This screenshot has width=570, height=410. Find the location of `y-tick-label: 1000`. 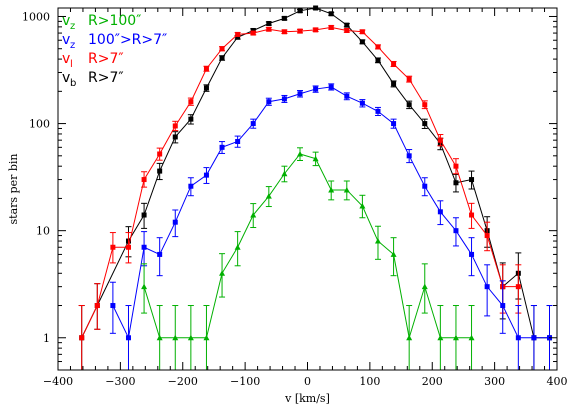

y-tick-label: 1000 is located at coordinates (36, 16).